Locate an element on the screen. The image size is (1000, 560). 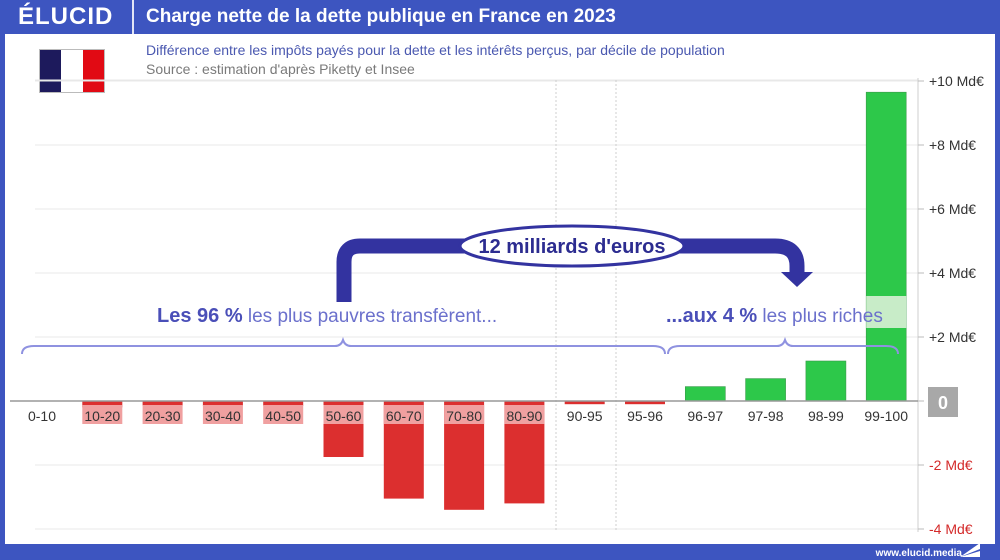
x-tick-label: 30-40 is located at coordinates (223, 416).